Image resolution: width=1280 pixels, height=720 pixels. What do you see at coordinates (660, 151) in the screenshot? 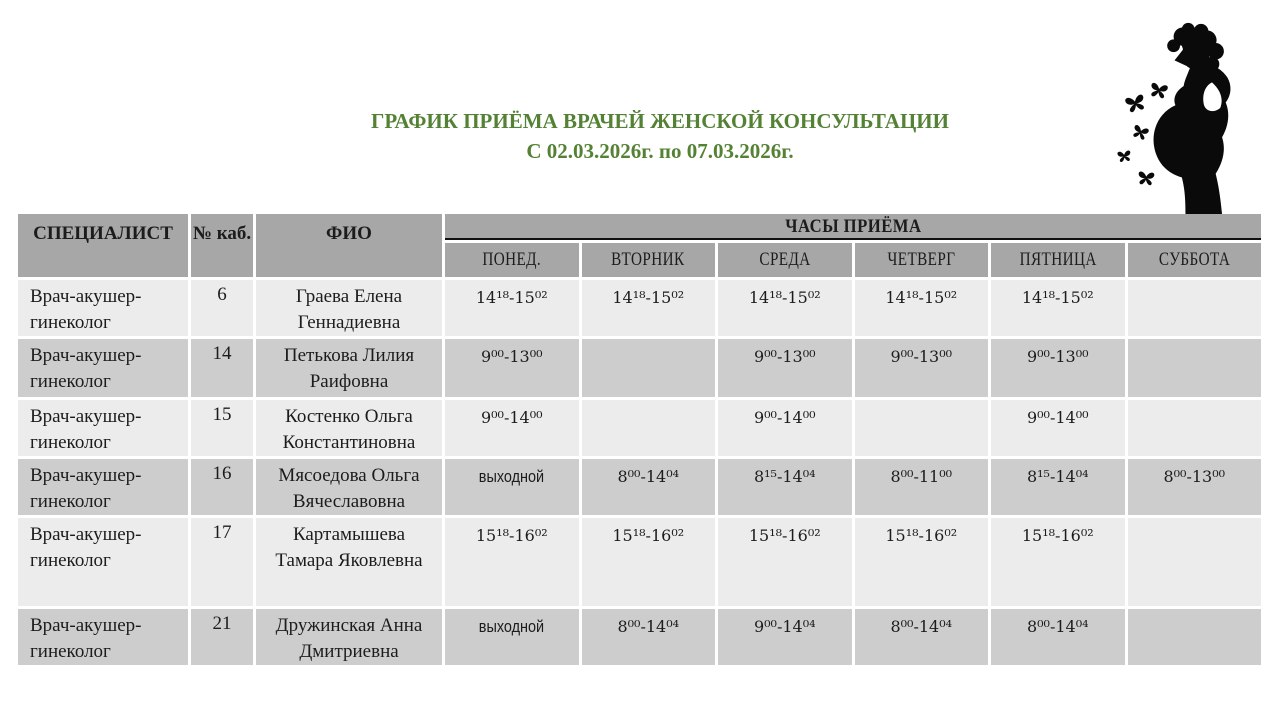
I see `title-line-2: С 02.03.2026г. по 07.03.2026г.` at bounding box center [660, 151].